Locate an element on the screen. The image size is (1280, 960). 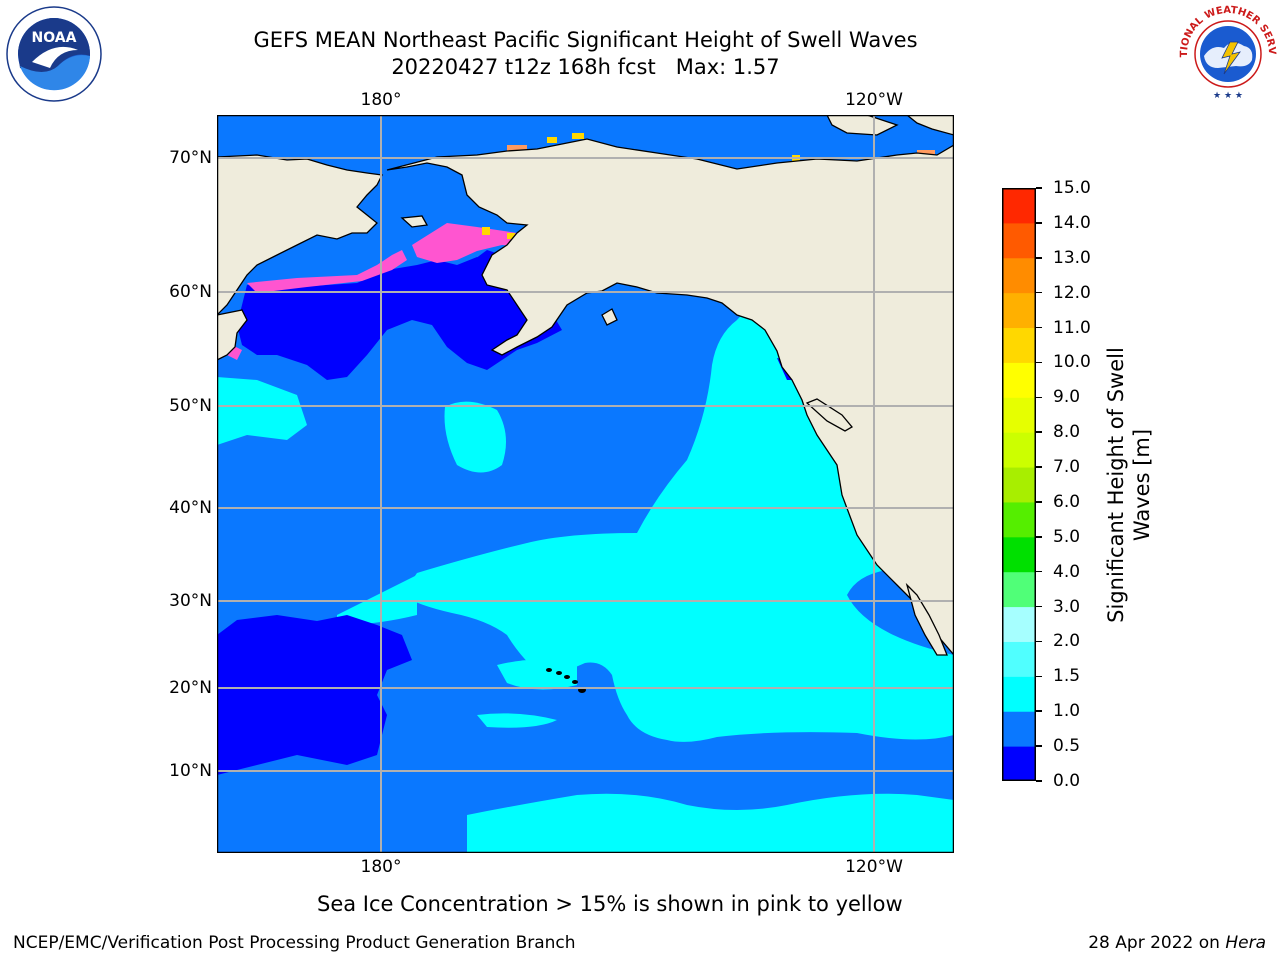
colorbar-tick-label: 8.0 is located at coordinates (1067, 432).